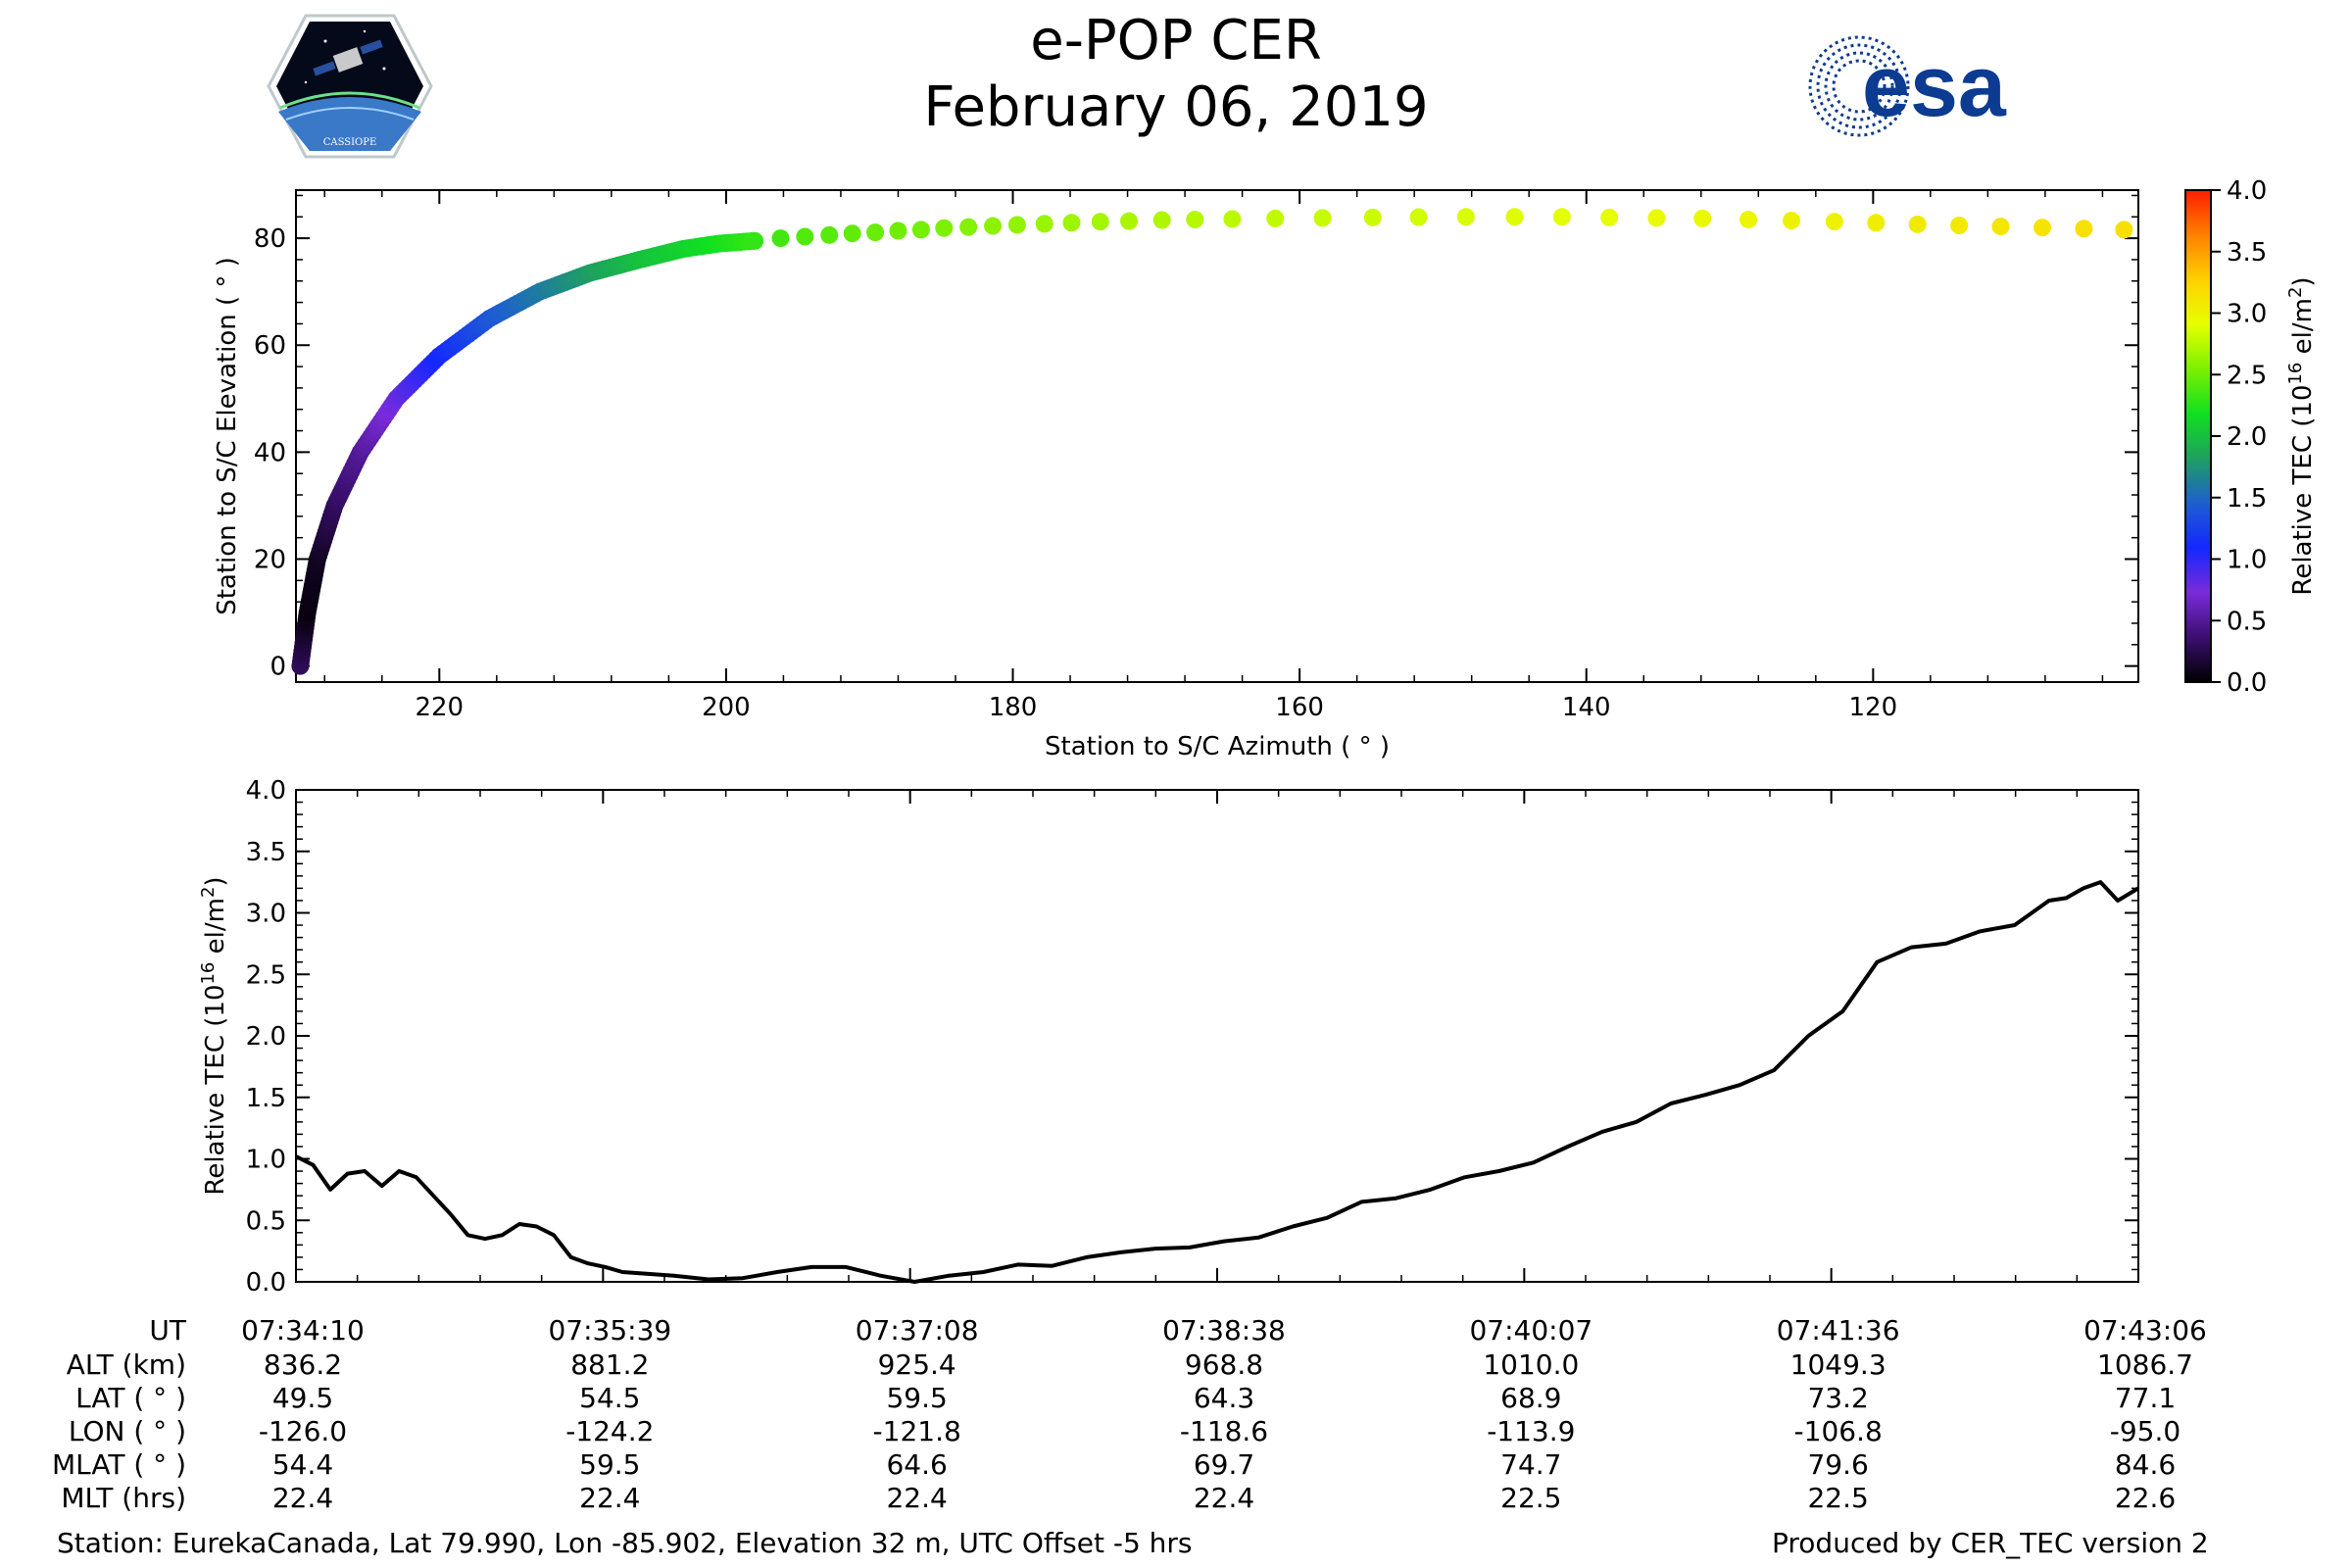 This screenshot has width=2352, height=1568. Describe the element at coordinates (1837, 1464) in the screenshot. I see `table-cell: 79.6` at that location.